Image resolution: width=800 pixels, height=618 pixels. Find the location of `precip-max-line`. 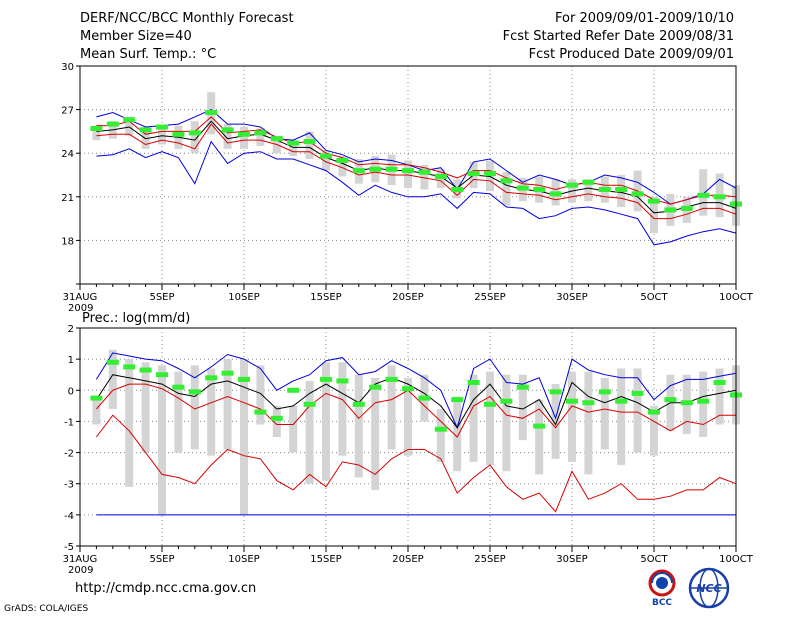

precip-max-line is located at coordinates (416, 391).